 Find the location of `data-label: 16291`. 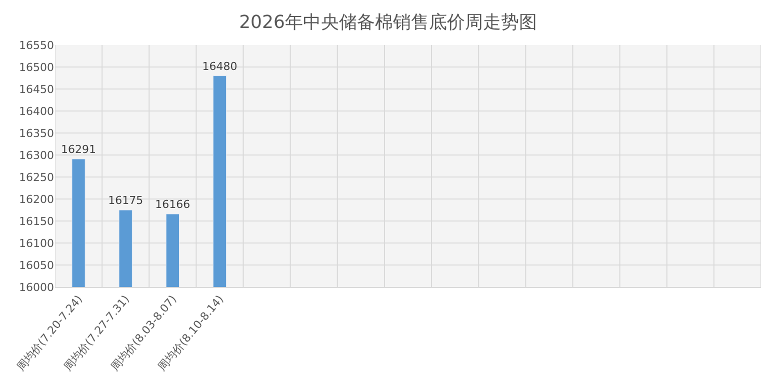

data-label: 16291 is located at coordinates (78, 149).